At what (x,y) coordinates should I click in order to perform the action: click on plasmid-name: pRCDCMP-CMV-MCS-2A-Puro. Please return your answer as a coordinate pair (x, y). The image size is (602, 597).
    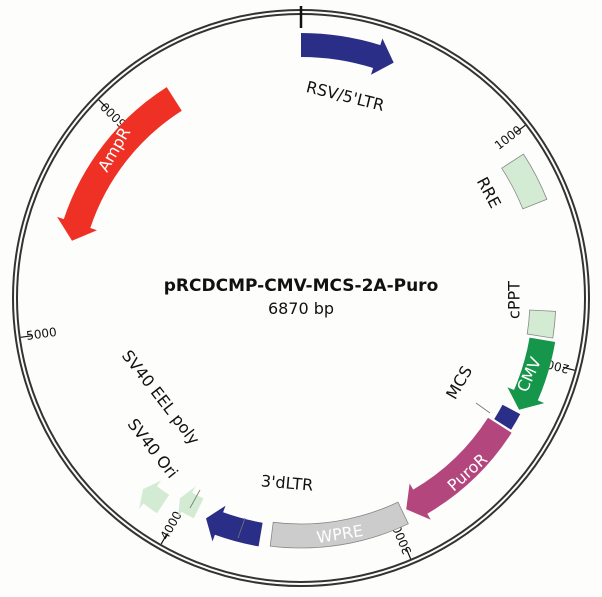
    Looking at the image, I should click on (301, 286).